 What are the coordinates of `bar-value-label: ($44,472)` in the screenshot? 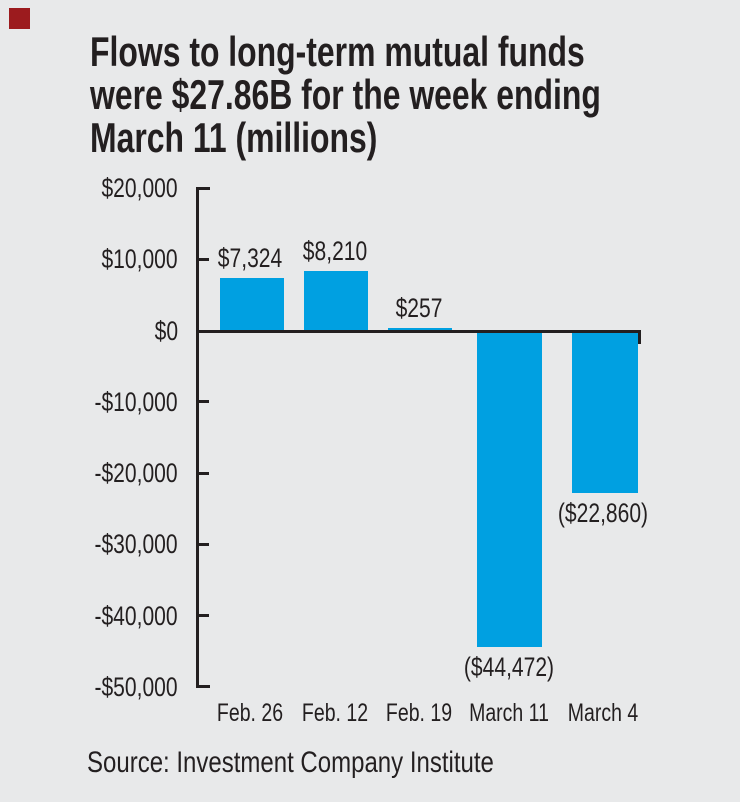 It's located at (509, 667).